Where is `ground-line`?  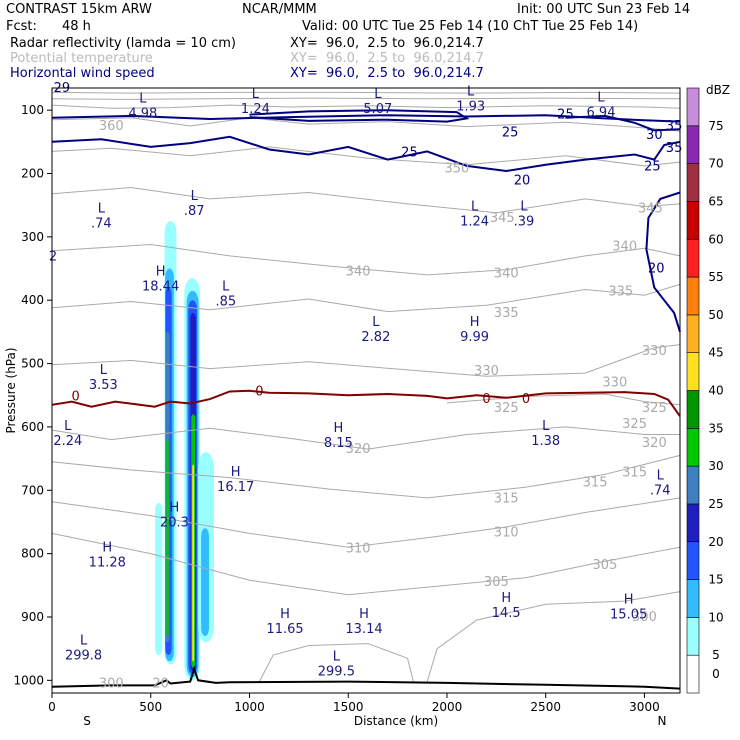 ground-line is located at coordinates (366, 677).